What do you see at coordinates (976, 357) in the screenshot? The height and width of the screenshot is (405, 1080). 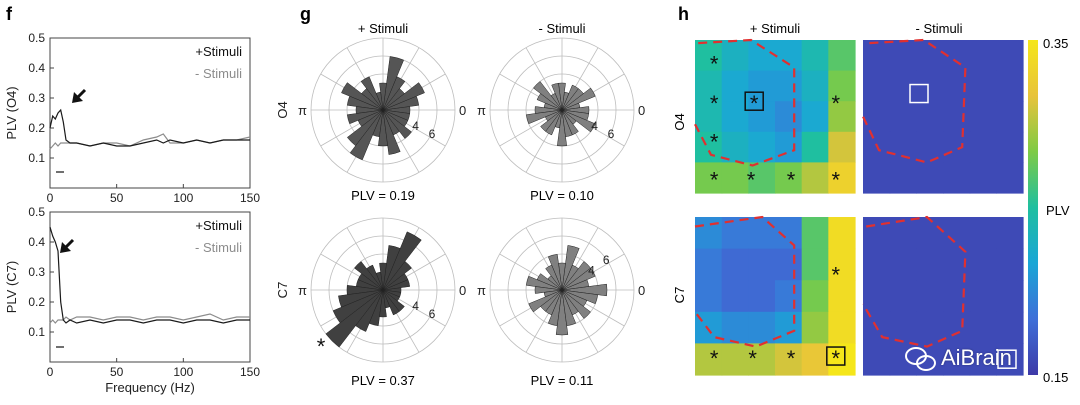 I see `watermark-text: AiBrain` at bounding box center [976, 357].